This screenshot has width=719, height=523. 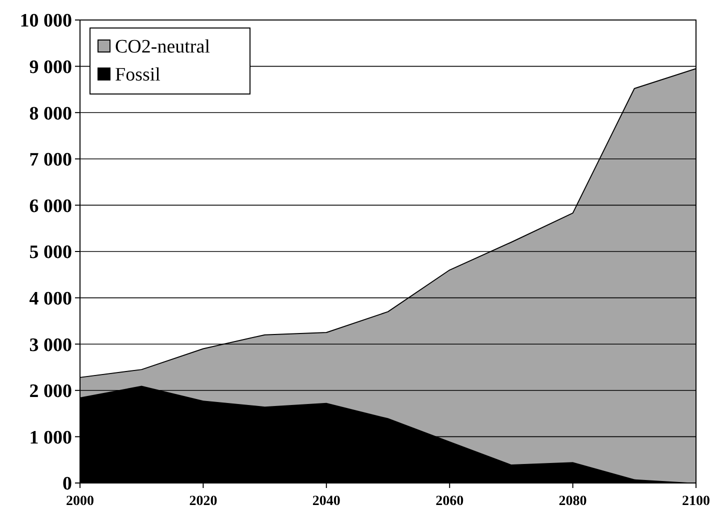 I want to click on x-tick-label: 2100, so click(x=696, y=501).